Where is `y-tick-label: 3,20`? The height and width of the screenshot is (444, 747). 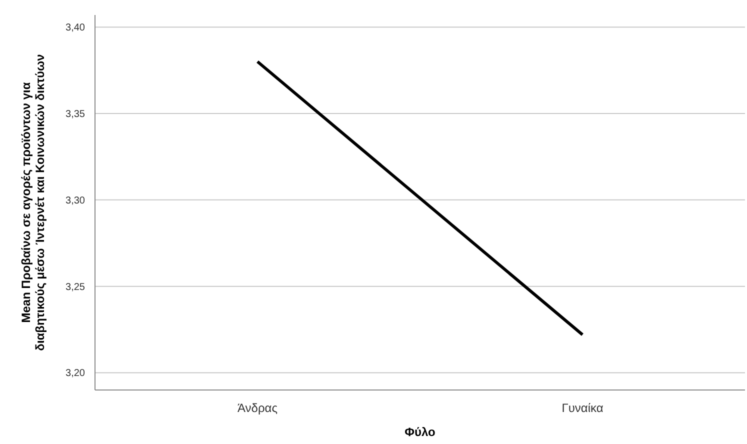
y-tick-label: 3,20 is located at coordinates (76, 374).